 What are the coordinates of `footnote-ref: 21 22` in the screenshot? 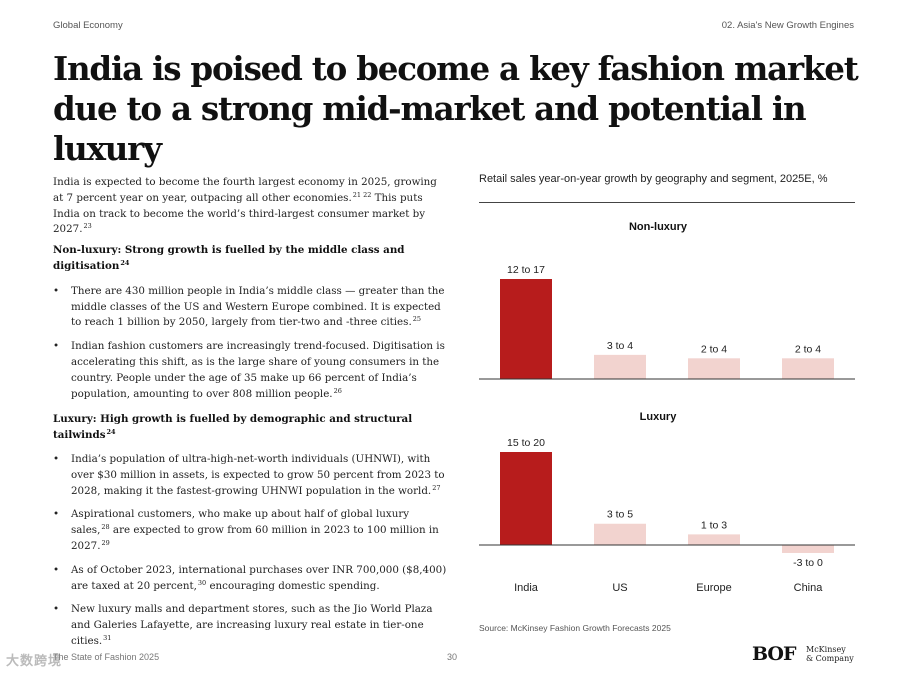 It's located at (362, 194).